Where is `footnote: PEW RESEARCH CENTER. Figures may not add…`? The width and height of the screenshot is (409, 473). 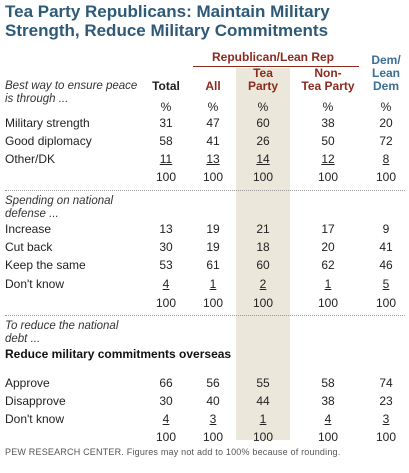
footnote: PEW RESEARCH CENTER. Figures may not add… is located at coordinates (173, 452).